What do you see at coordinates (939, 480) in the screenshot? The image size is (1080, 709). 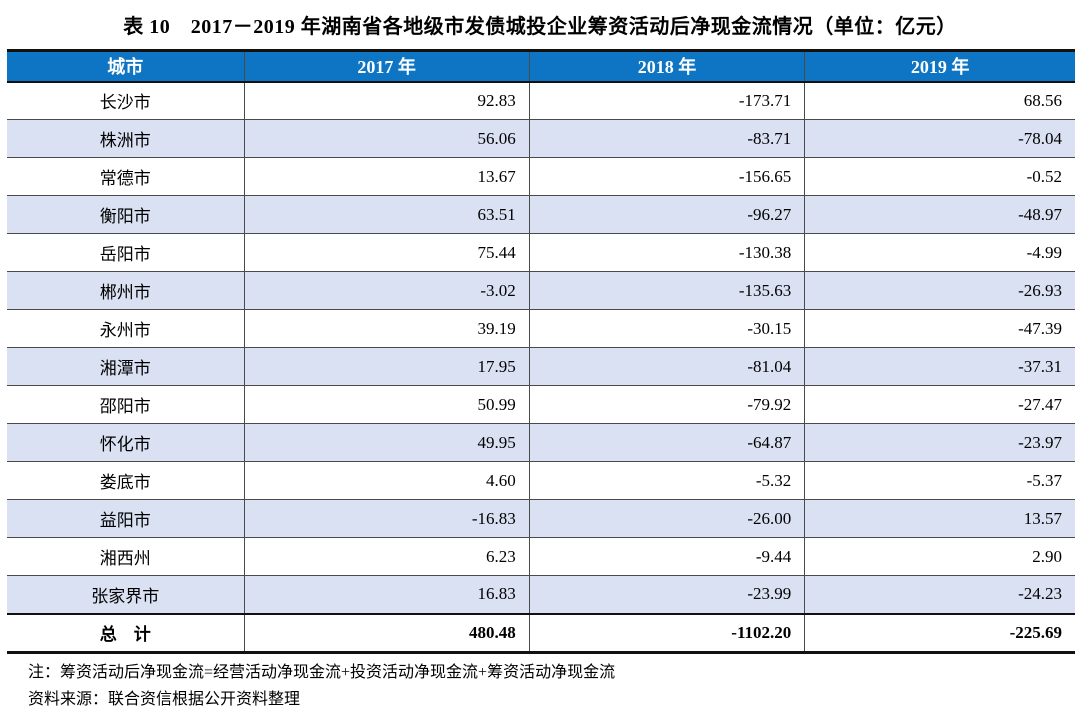 I see `value-cell: -5.37` at bounding box center [939, 480].